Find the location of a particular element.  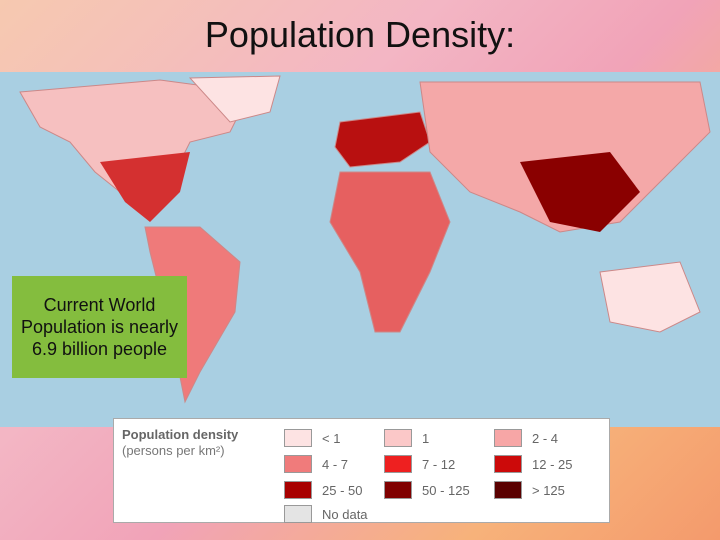

legend-item: 7 - 12 is located at coordinates (419, 464).